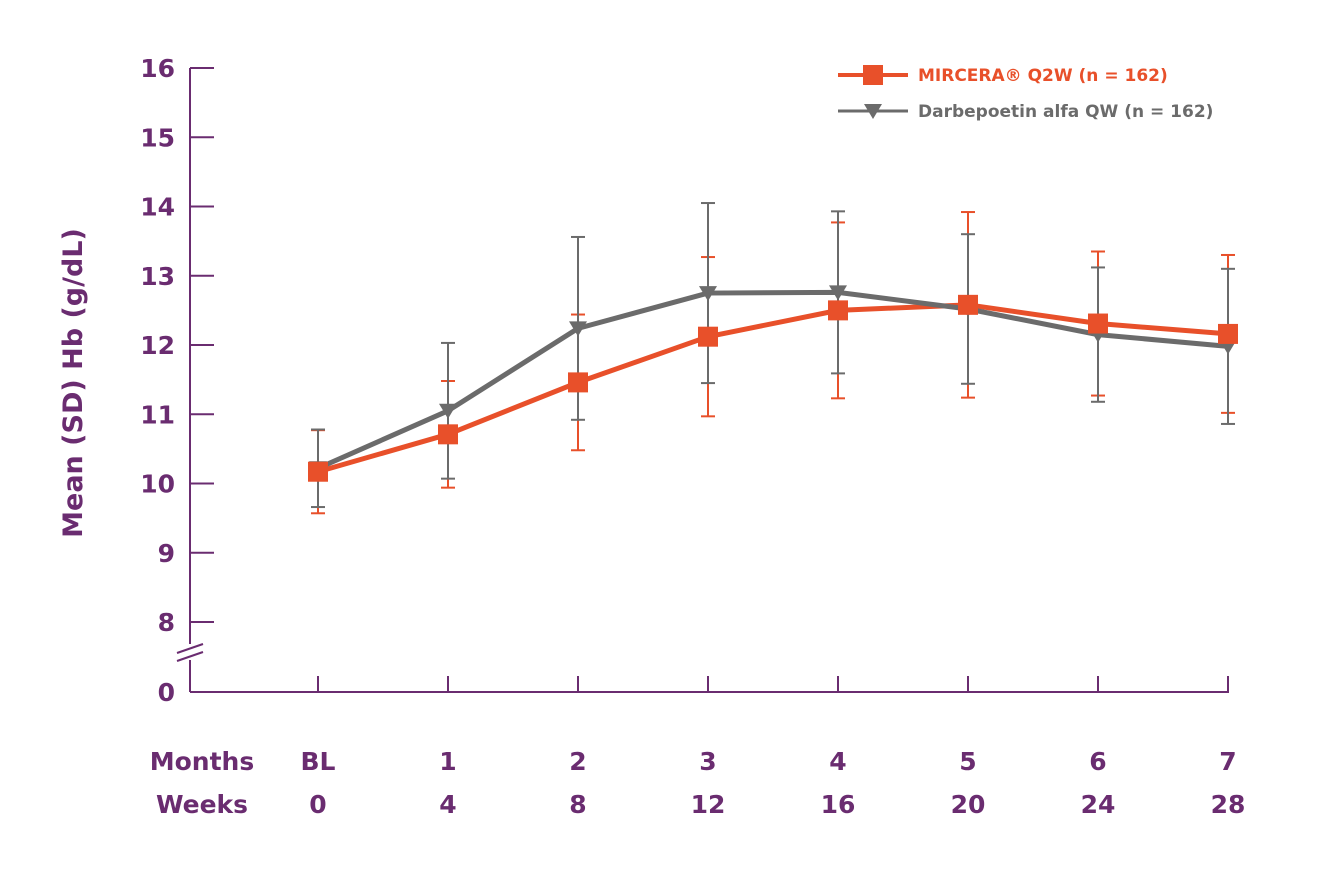  Describe the element at coordinates (73, 383) in the screenshot. I see `y-axis-title: Mean (SD) Hb (g/dL)` at that location.